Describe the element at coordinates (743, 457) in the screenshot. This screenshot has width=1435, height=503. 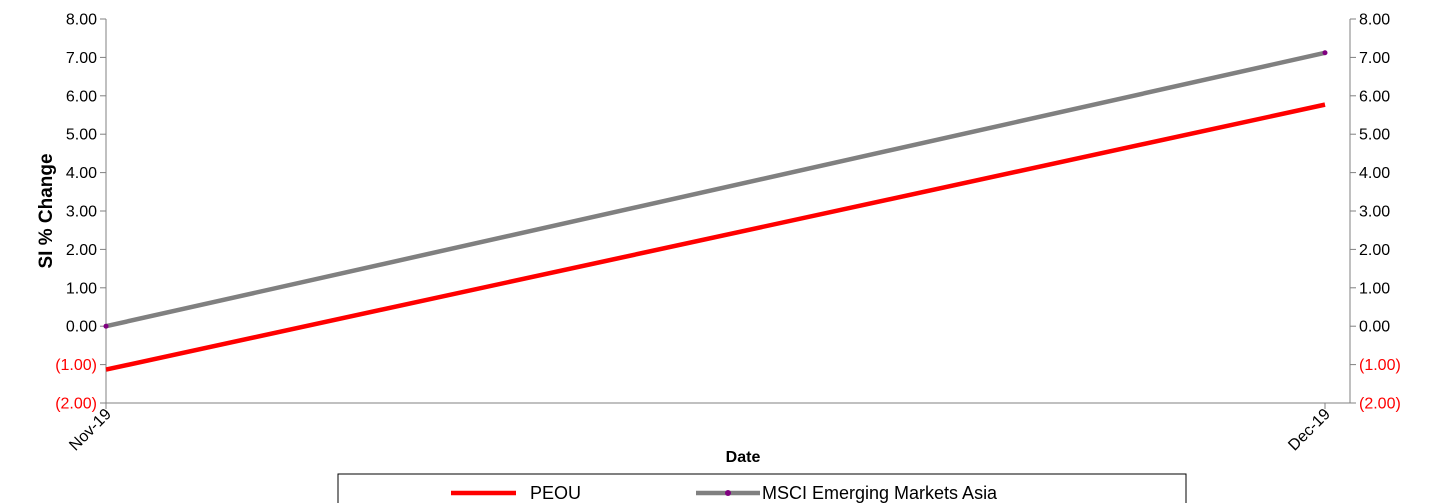
I see `x-axis-title: Date` at that location.